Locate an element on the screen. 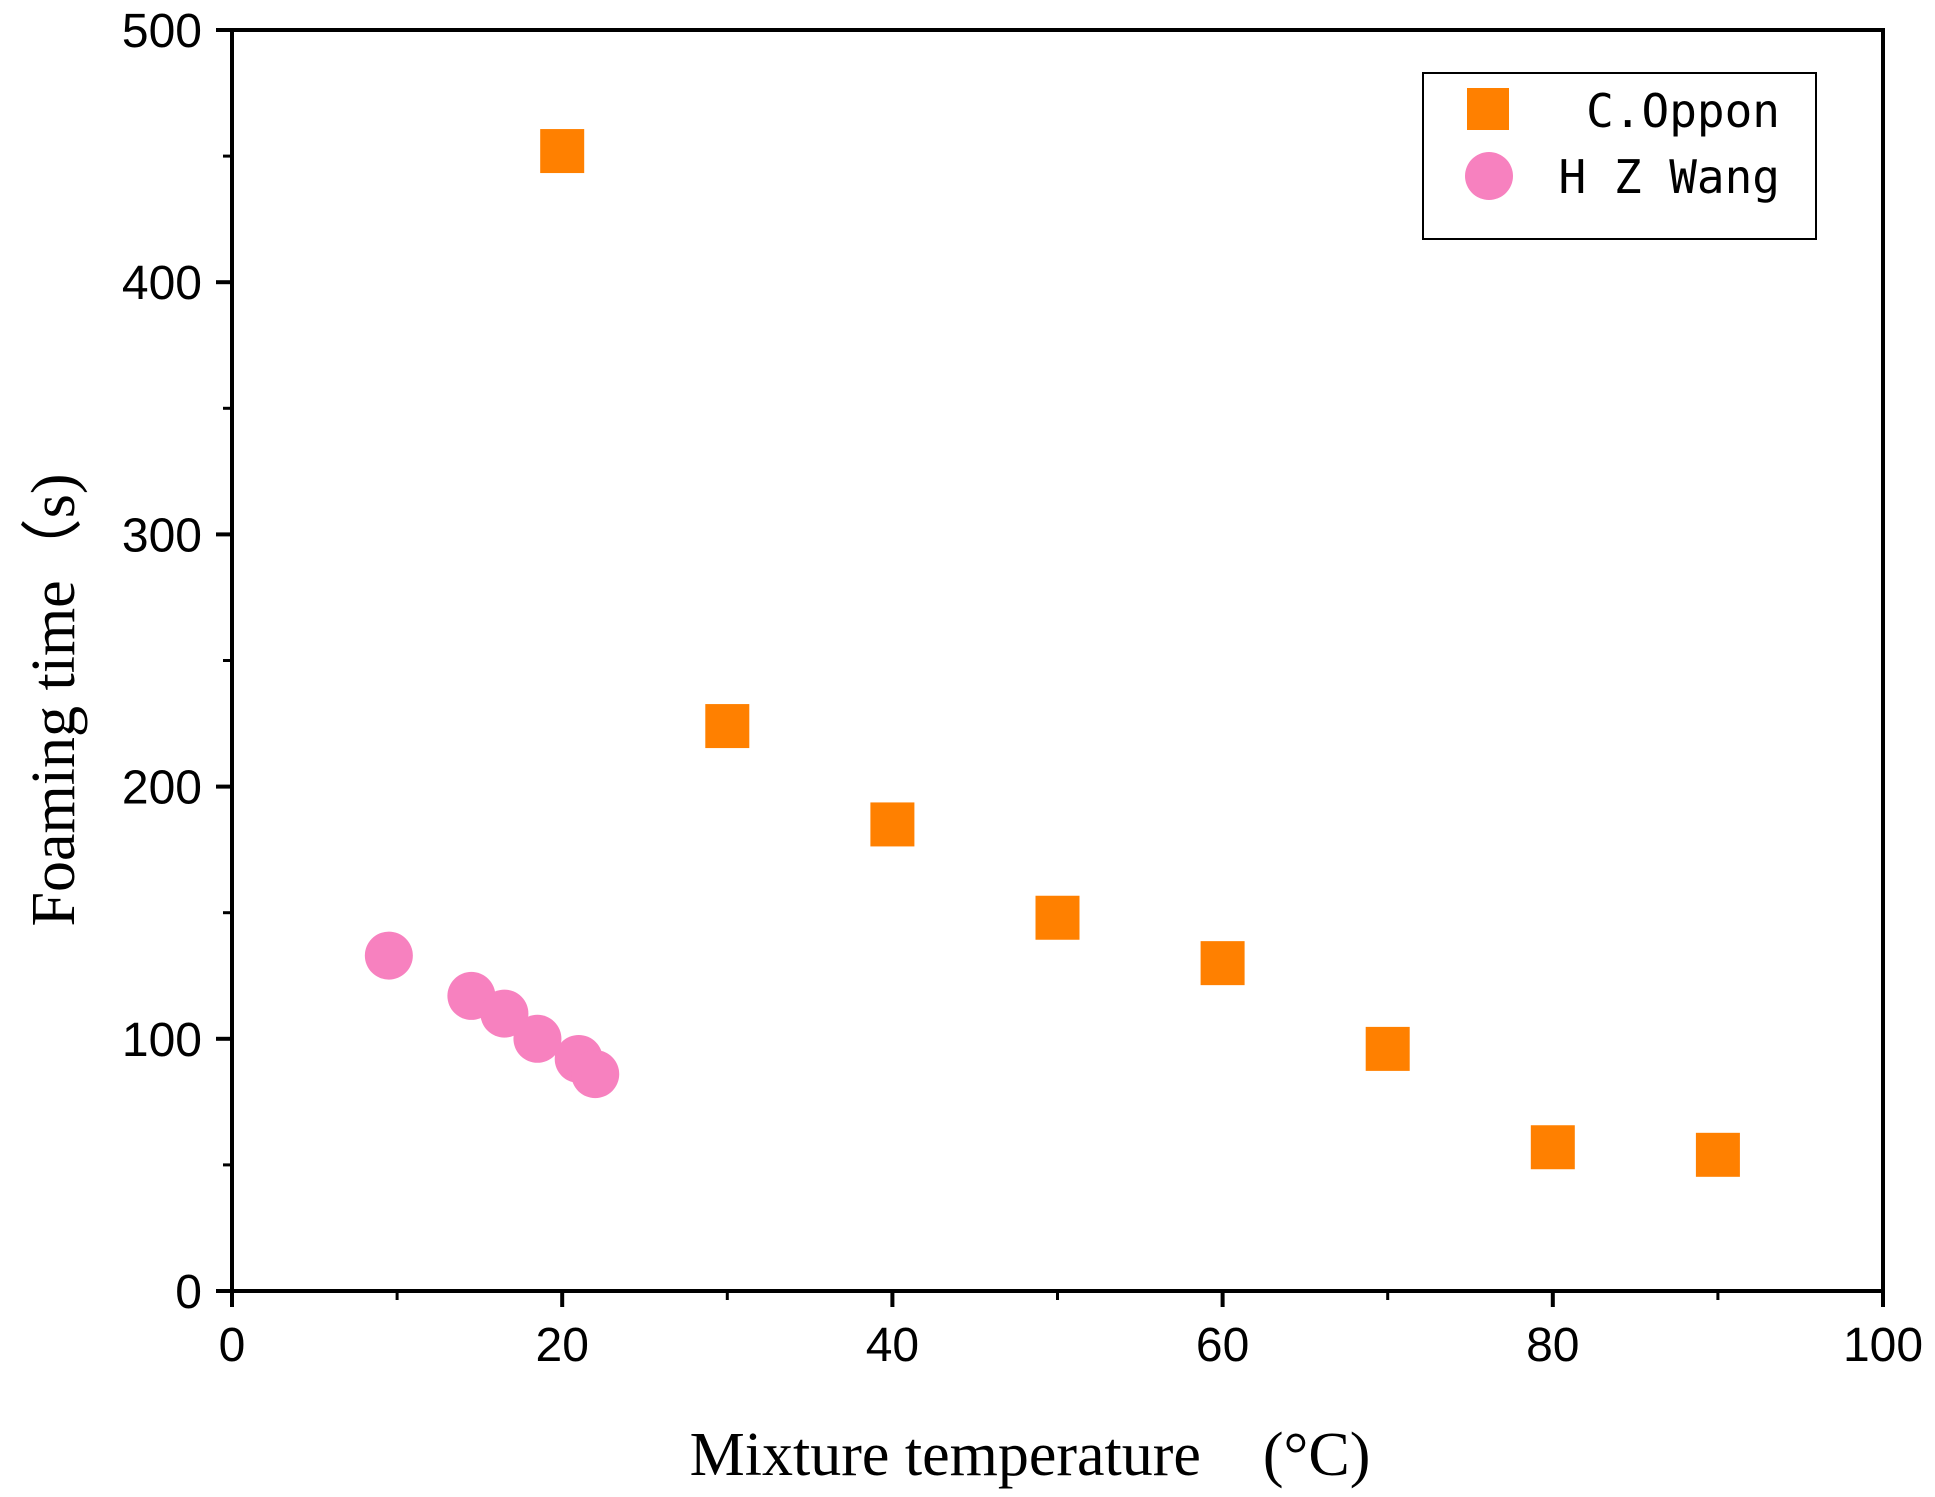 Image resolution: width=1935 pixels, height=1497 pixels. y-tick-label: 300 is located at coordinates (162, 535).